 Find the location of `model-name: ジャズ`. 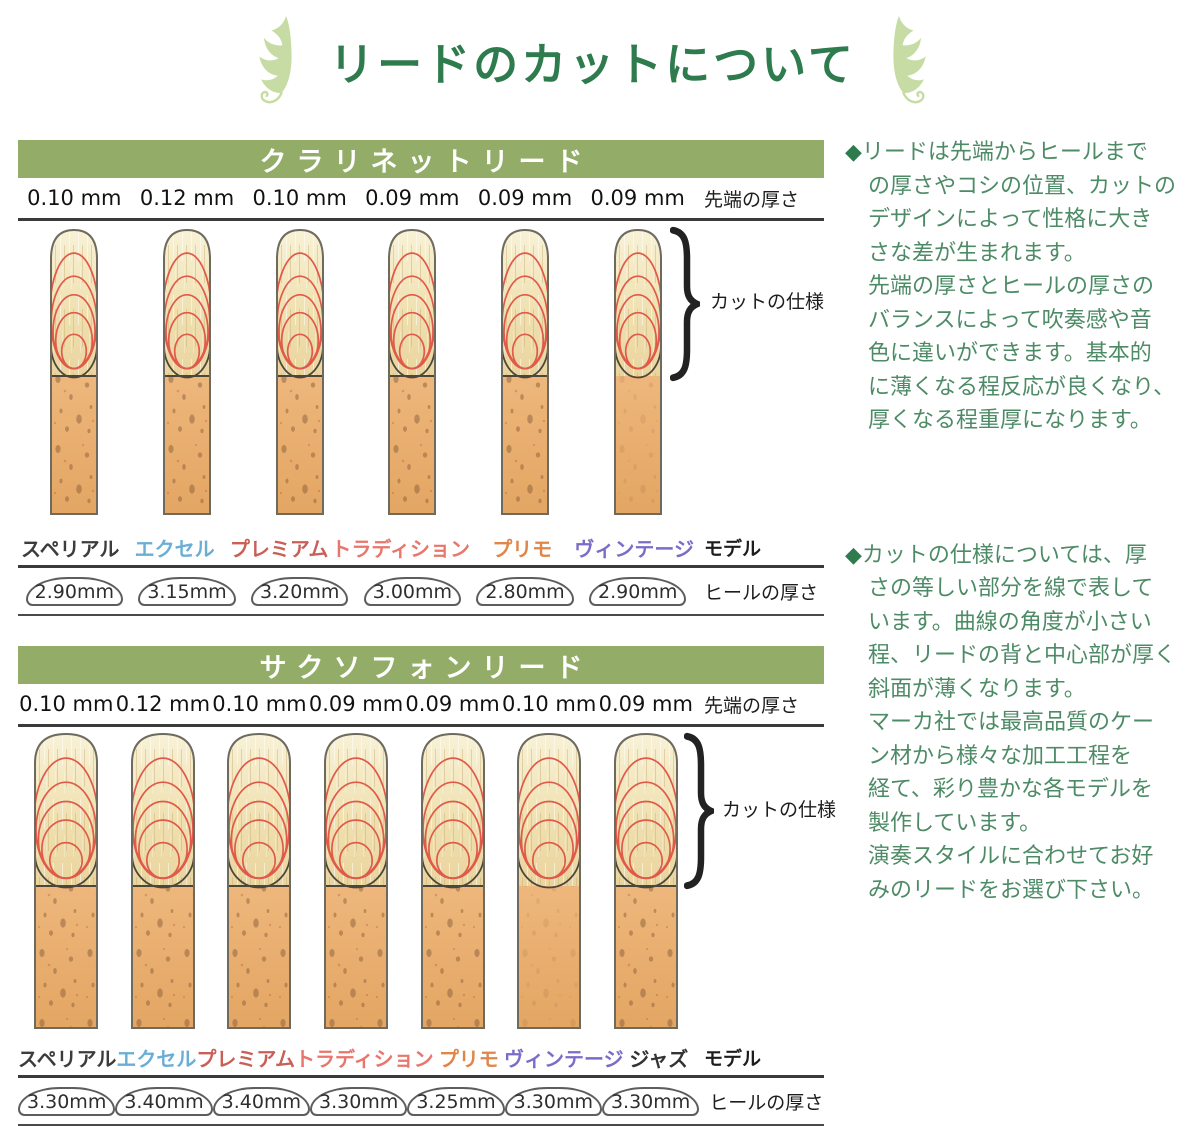

model-name: ジャズ is located at coordinates (659, 1058).